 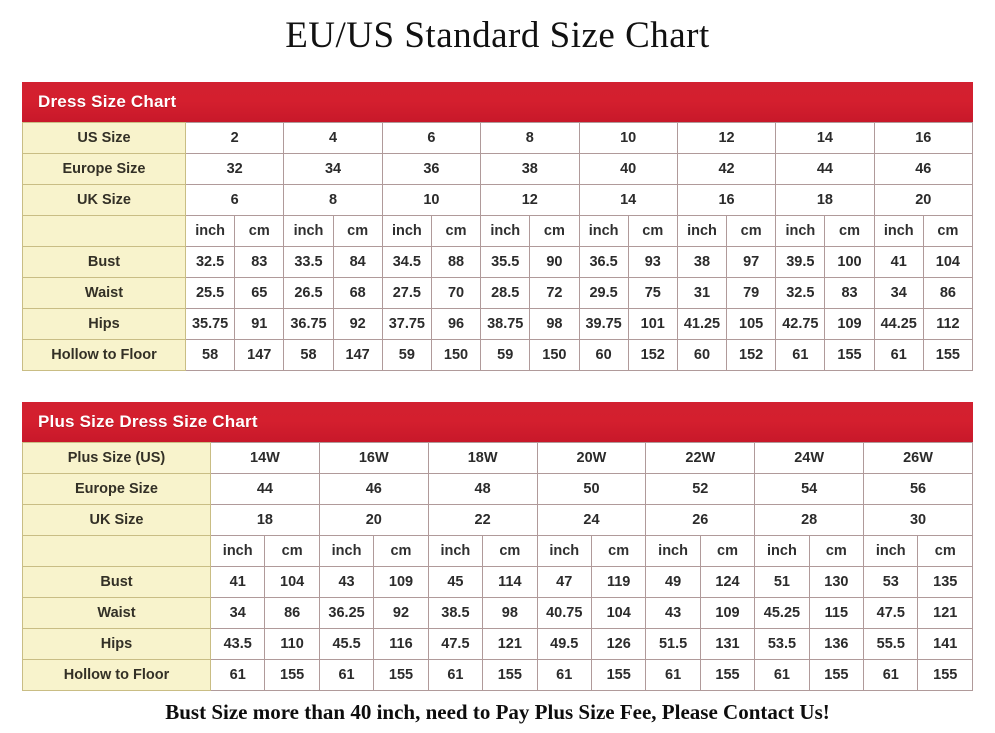 What do you see at coordinates (308, 293) in the screenshot?
I see `measure-cell-inch: 26.5` at bounding box center [308, 293].